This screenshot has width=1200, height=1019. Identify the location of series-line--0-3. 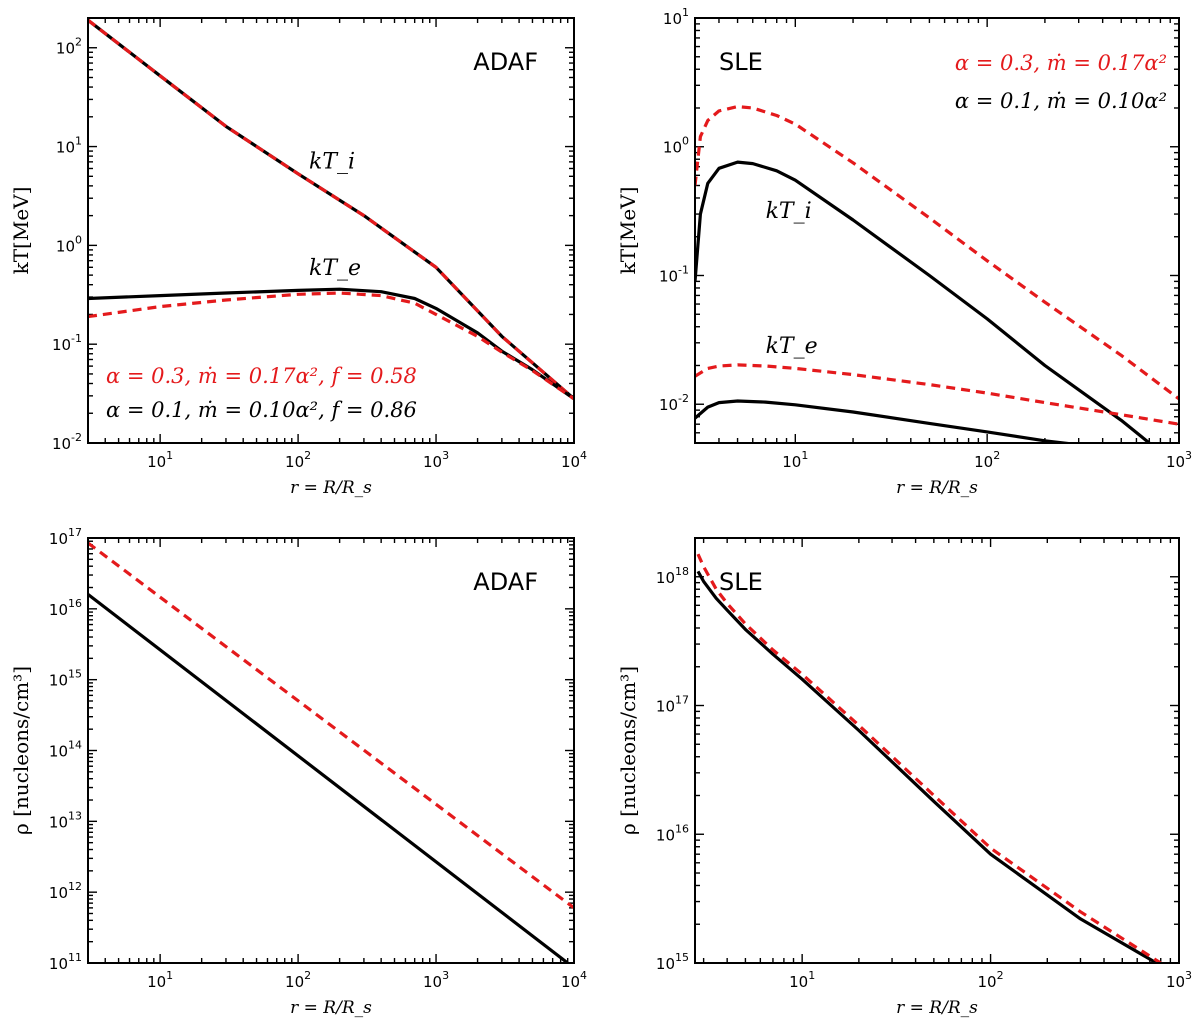
(331, 725).